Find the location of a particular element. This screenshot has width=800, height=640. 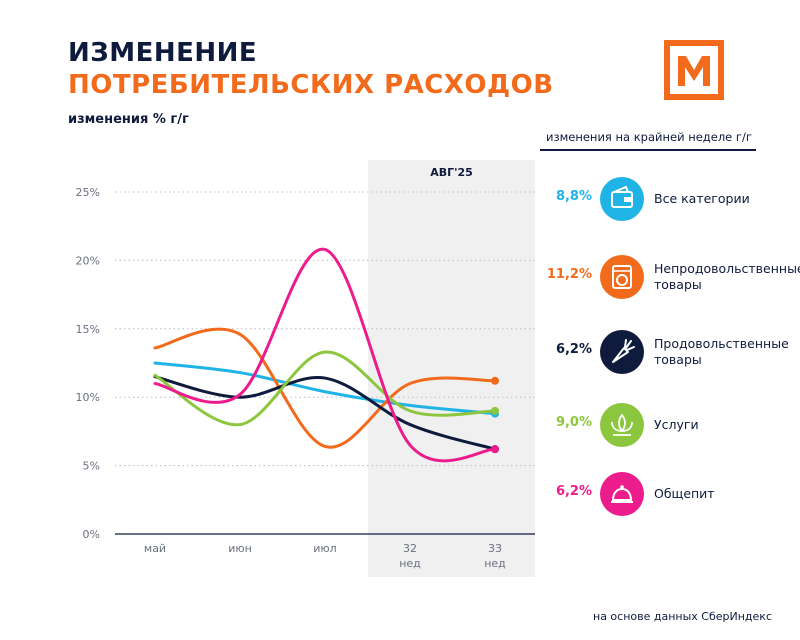

y-tick-label: 25% is located at coordinates (88, 192).